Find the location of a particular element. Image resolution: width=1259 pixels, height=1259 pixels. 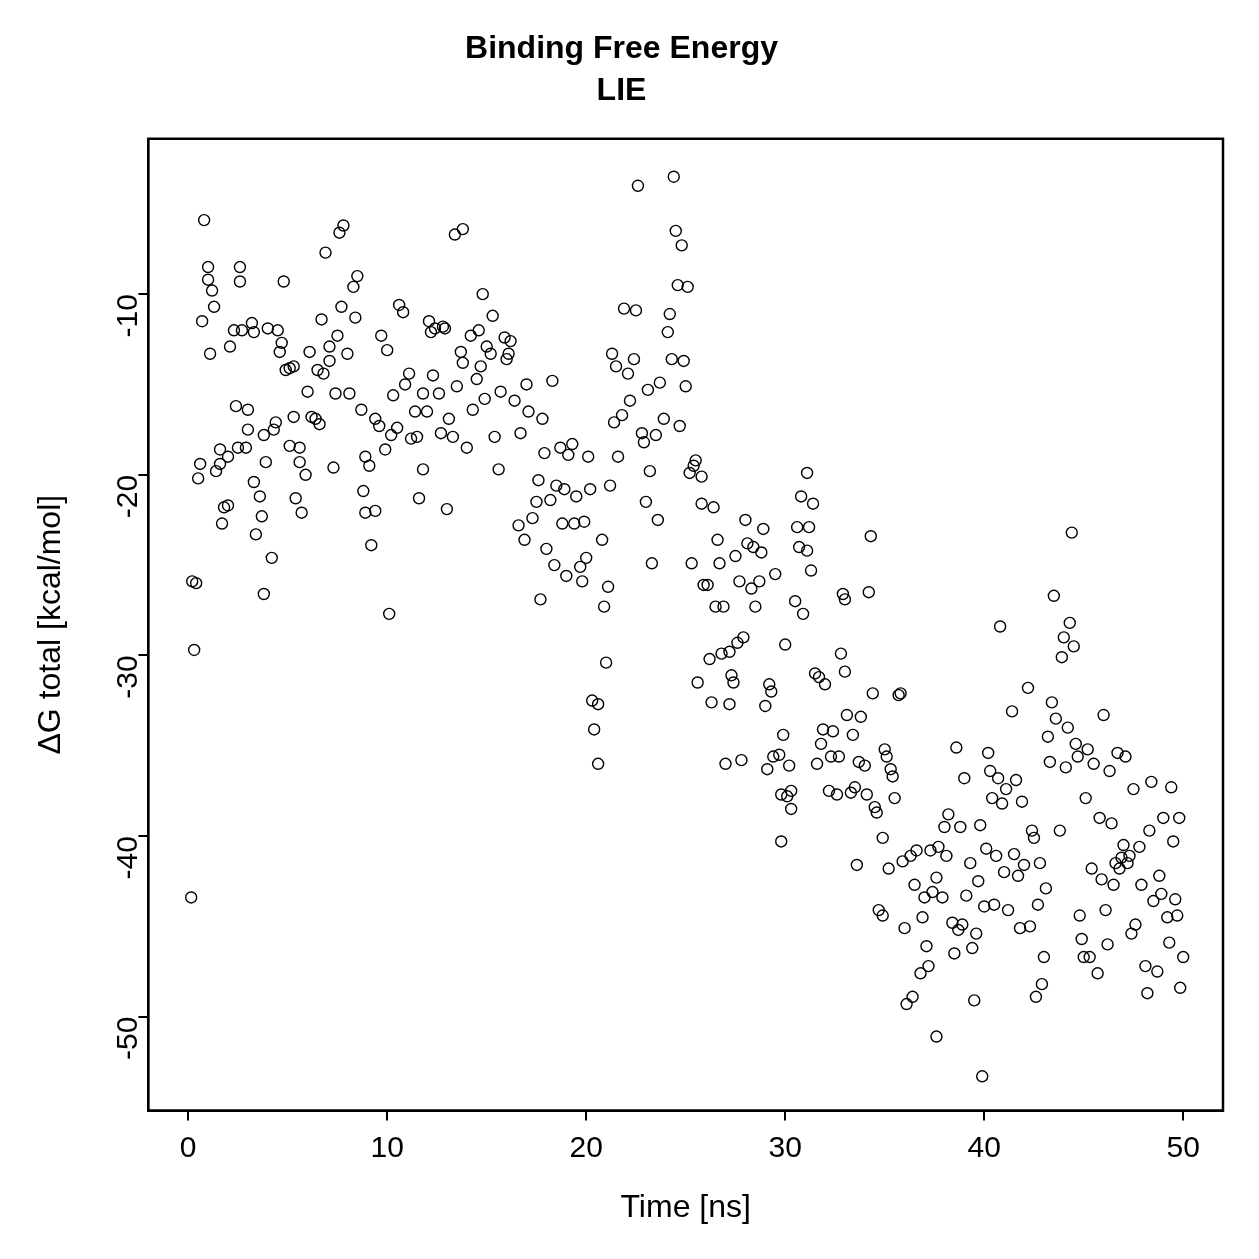

y-tick-label: -20 is located at coordinates (126, 496).